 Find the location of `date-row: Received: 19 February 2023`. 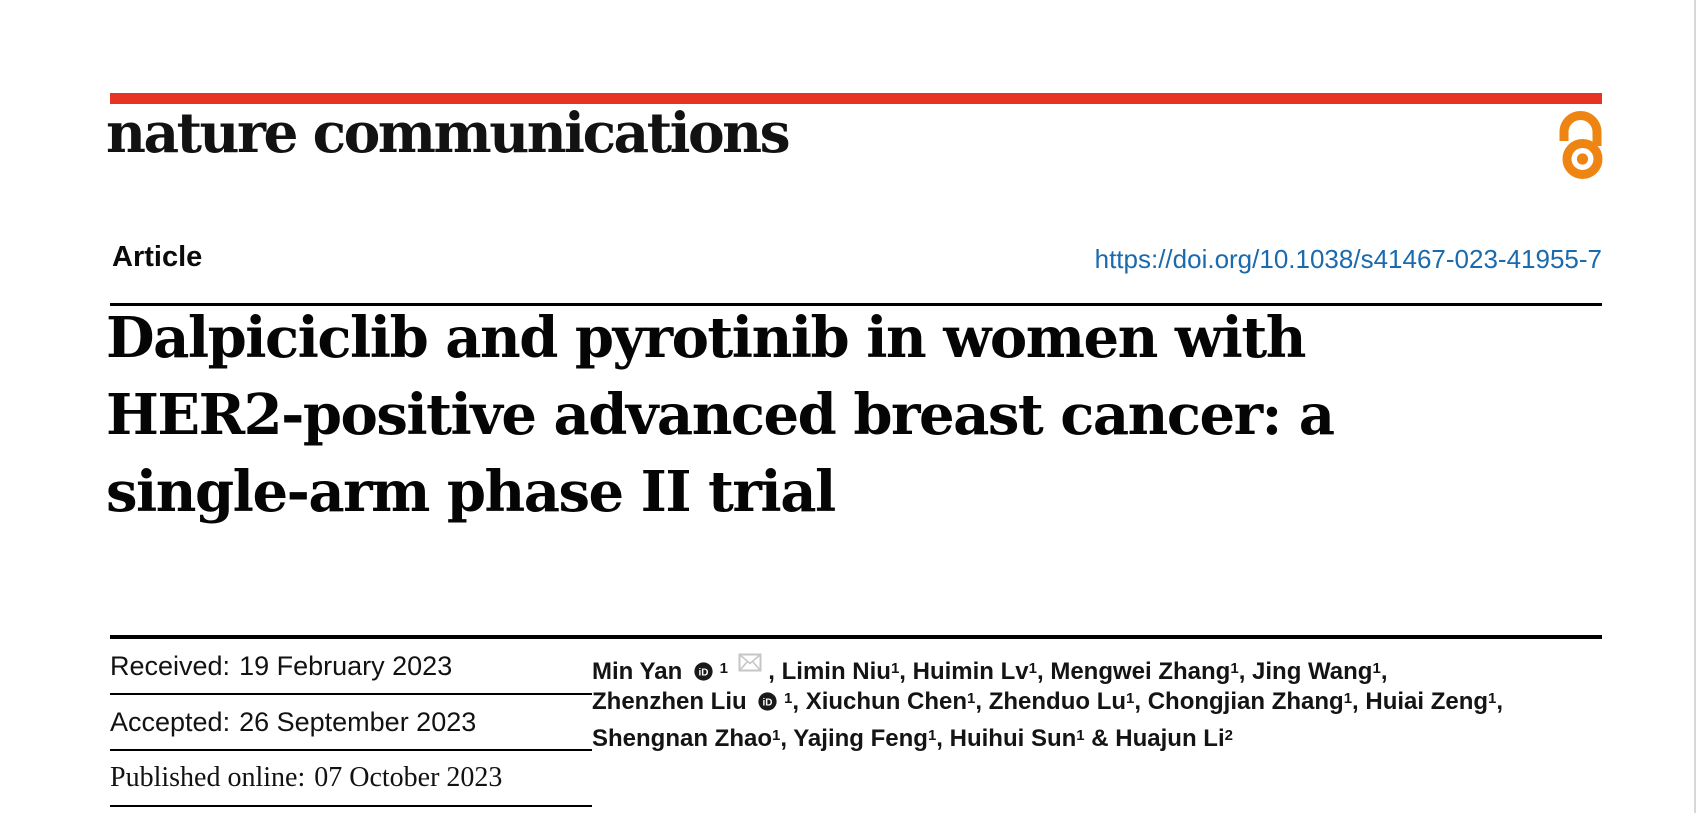

date-row: Received: 19 February 2023 is located at coordinates (351, 667).